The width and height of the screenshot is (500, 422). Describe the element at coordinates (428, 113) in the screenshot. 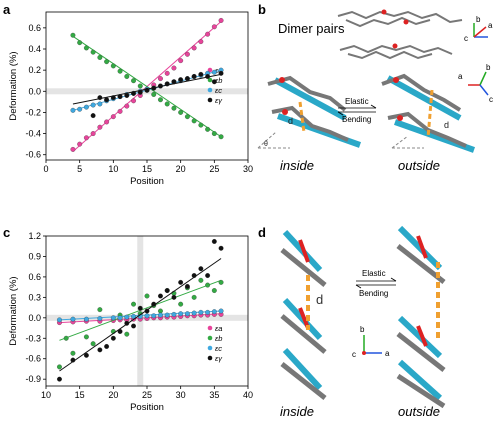

I see `dimer-outside: d` at that location.